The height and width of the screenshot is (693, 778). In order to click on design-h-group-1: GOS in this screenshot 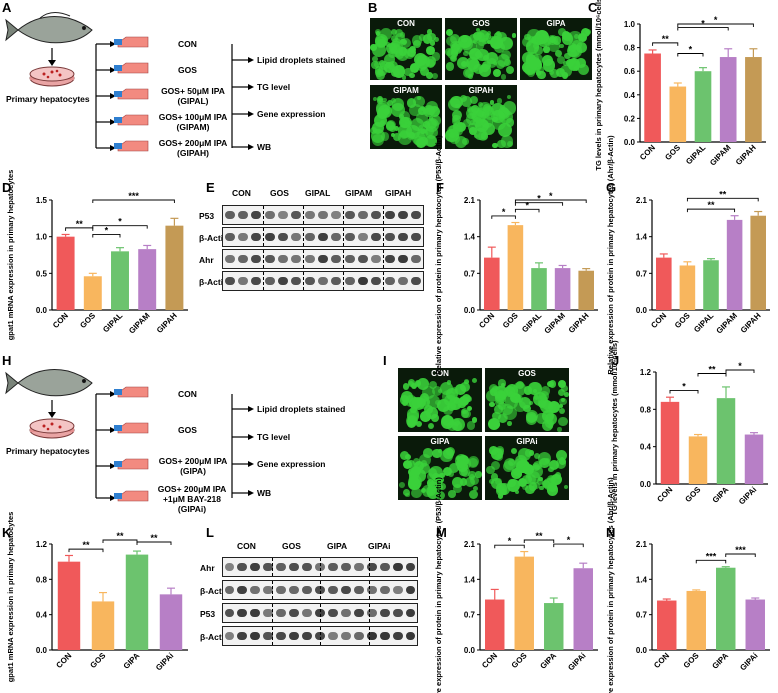, I will do `click(187, 430)`.